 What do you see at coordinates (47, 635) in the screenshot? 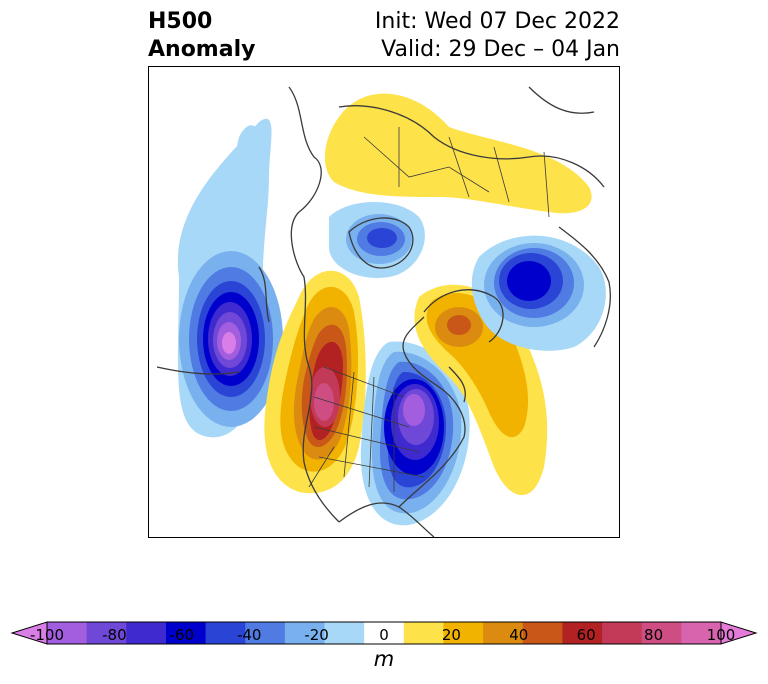
I see `colorbar-tick-label: -100` at bounding box center [47, 635].